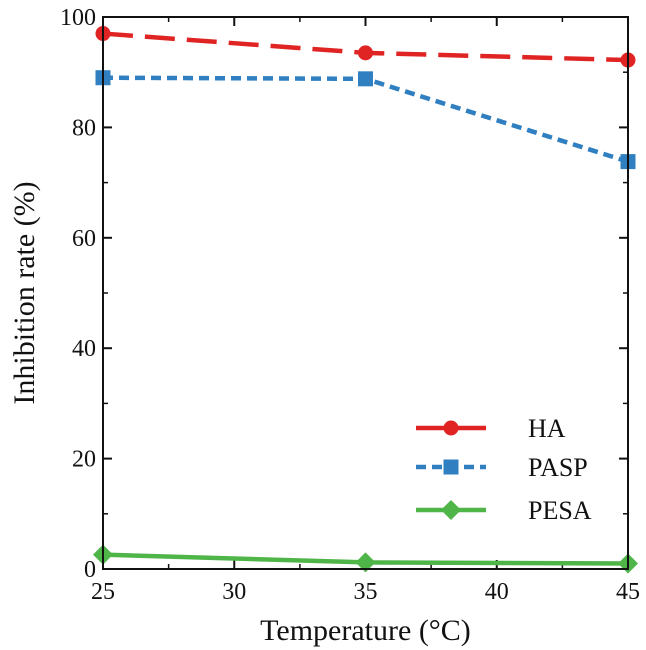 The image size is (646, 650). I want to click on x-tick-label: 30, so click(234, 592).